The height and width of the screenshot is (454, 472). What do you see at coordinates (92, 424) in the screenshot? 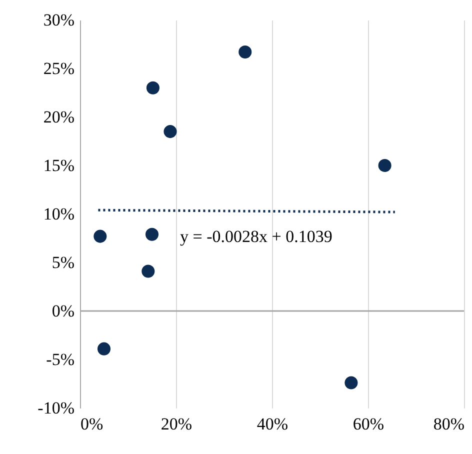
I see `x-tick-label: 0%` at bounding box center [92, 424].